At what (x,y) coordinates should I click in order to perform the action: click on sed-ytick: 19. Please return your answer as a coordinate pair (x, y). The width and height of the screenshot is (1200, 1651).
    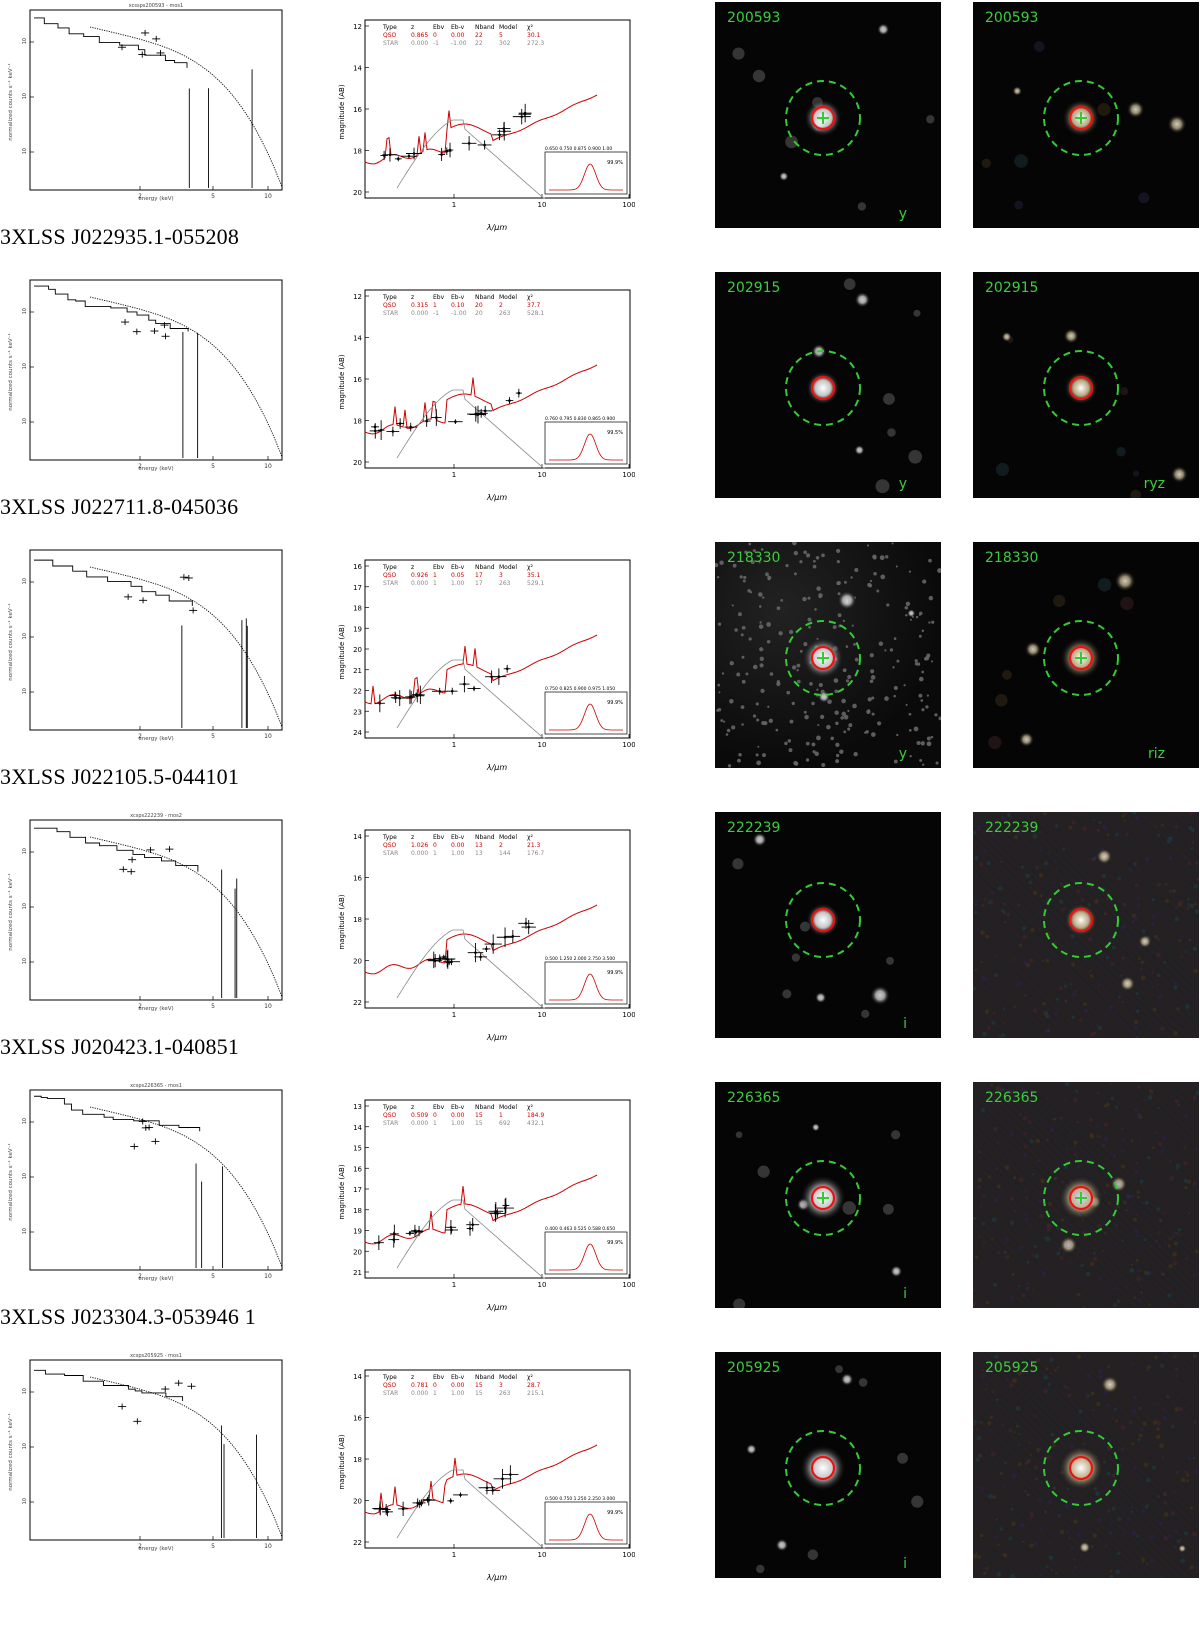
    Looking at the image, I should click on (357, 1232).